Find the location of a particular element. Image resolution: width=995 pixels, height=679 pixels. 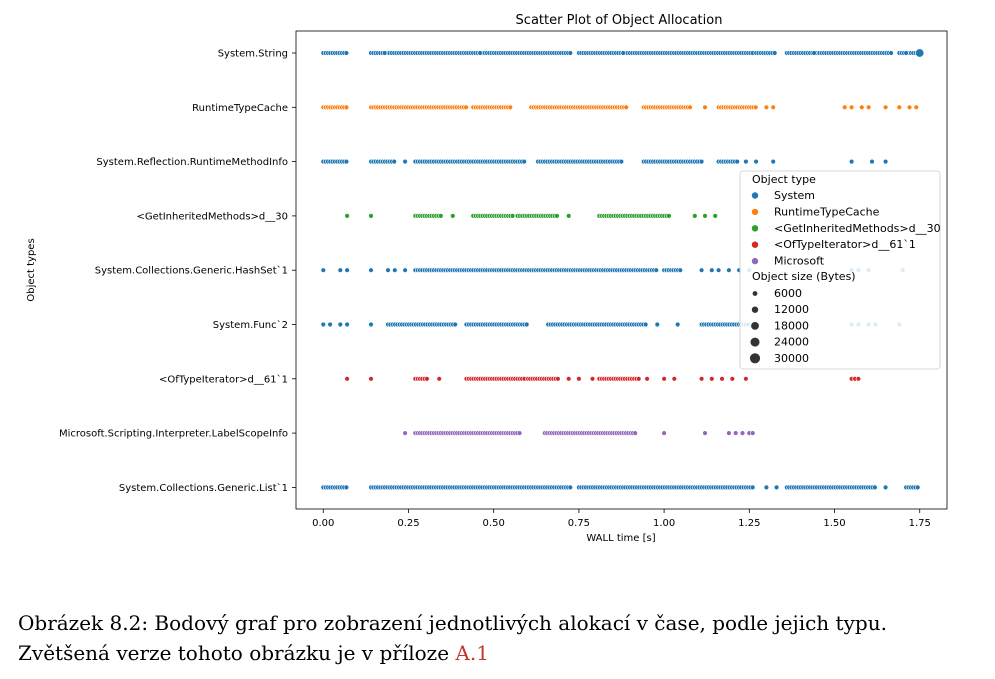

y-tick-label: System.Func`2 is located at coordinates (250, 325).